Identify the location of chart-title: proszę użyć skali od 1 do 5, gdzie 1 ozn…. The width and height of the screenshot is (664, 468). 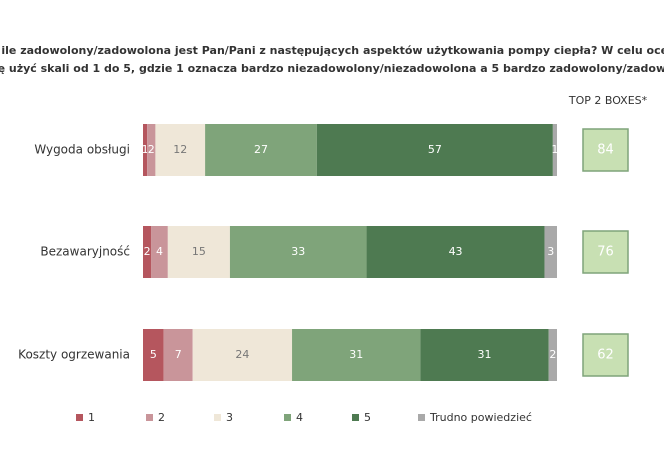
(332, 68).